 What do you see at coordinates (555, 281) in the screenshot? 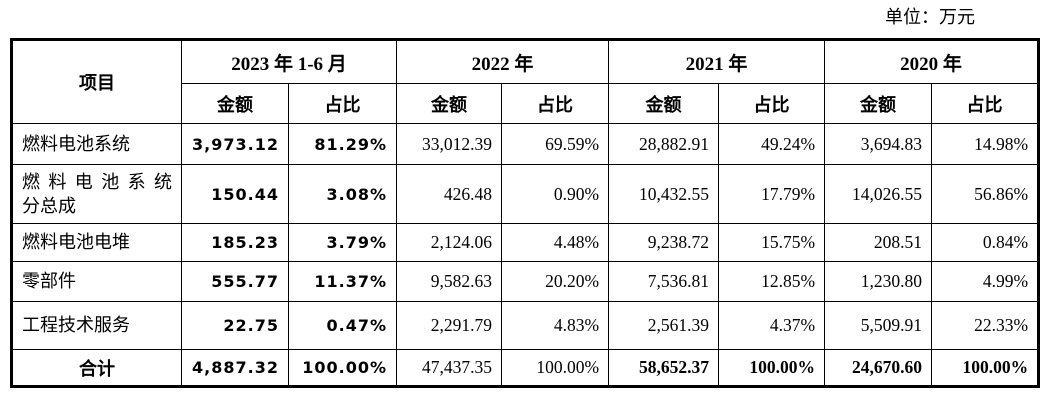
I see `cell-ratio-2022: 20.20%` at bounding box center [555, 281].